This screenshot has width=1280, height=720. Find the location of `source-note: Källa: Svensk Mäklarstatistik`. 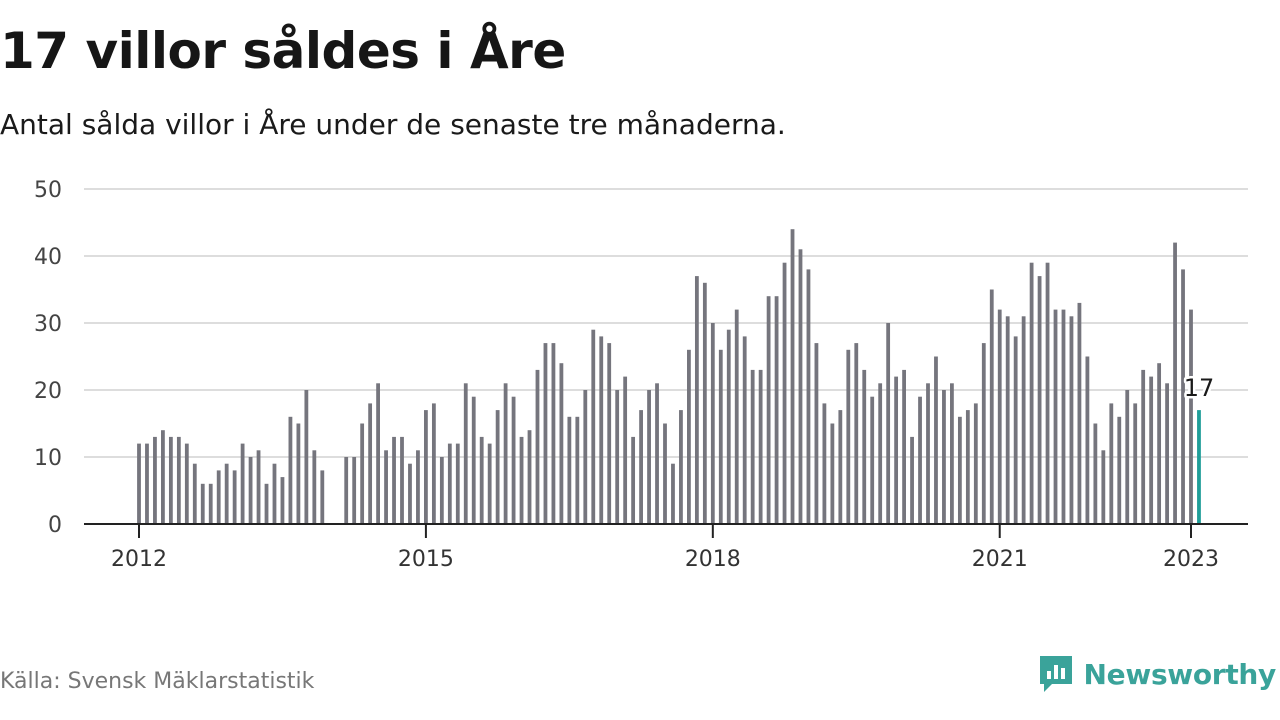

source-note: Källa: Svensk Mäklarstatistik is located at coordinates (157, 681).